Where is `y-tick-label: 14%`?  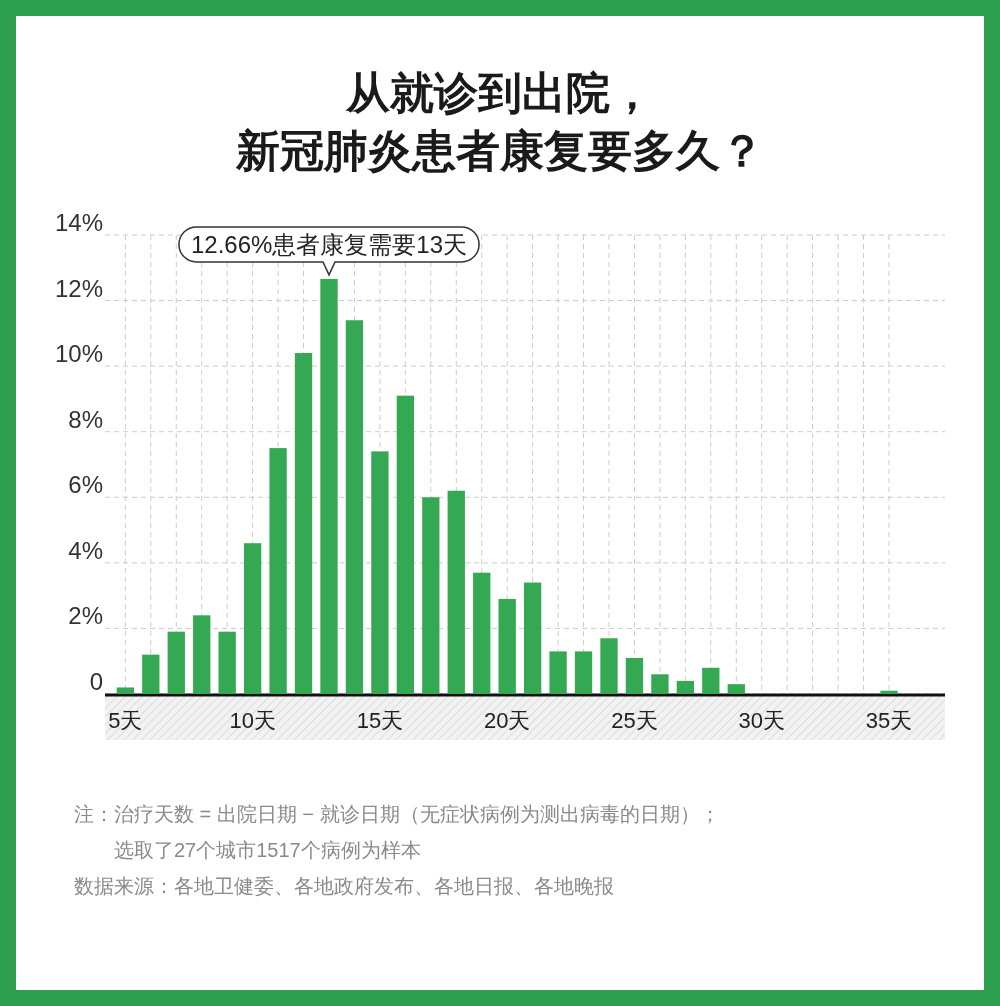 y-tick-label: 14% is located at coordinates (78, 222).